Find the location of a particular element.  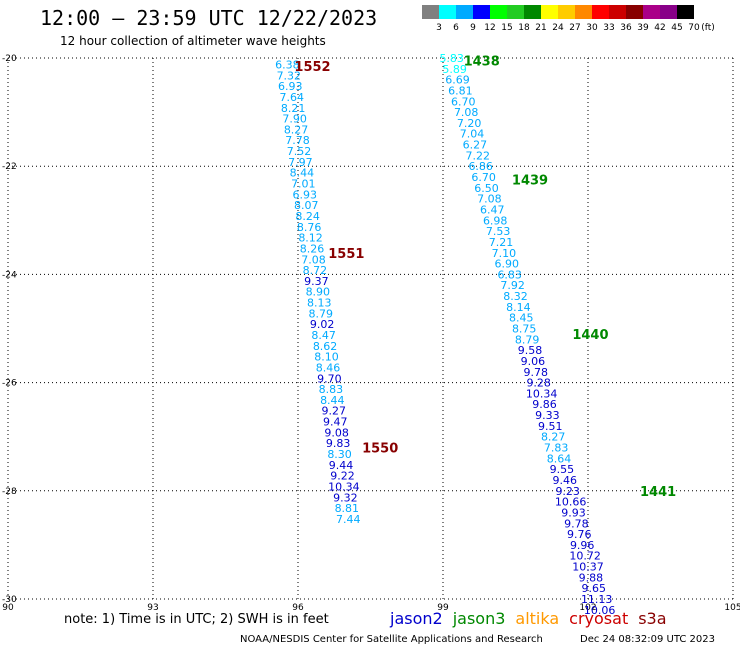

wave-height-value: 7.90 is located at coordinates (294, 119).